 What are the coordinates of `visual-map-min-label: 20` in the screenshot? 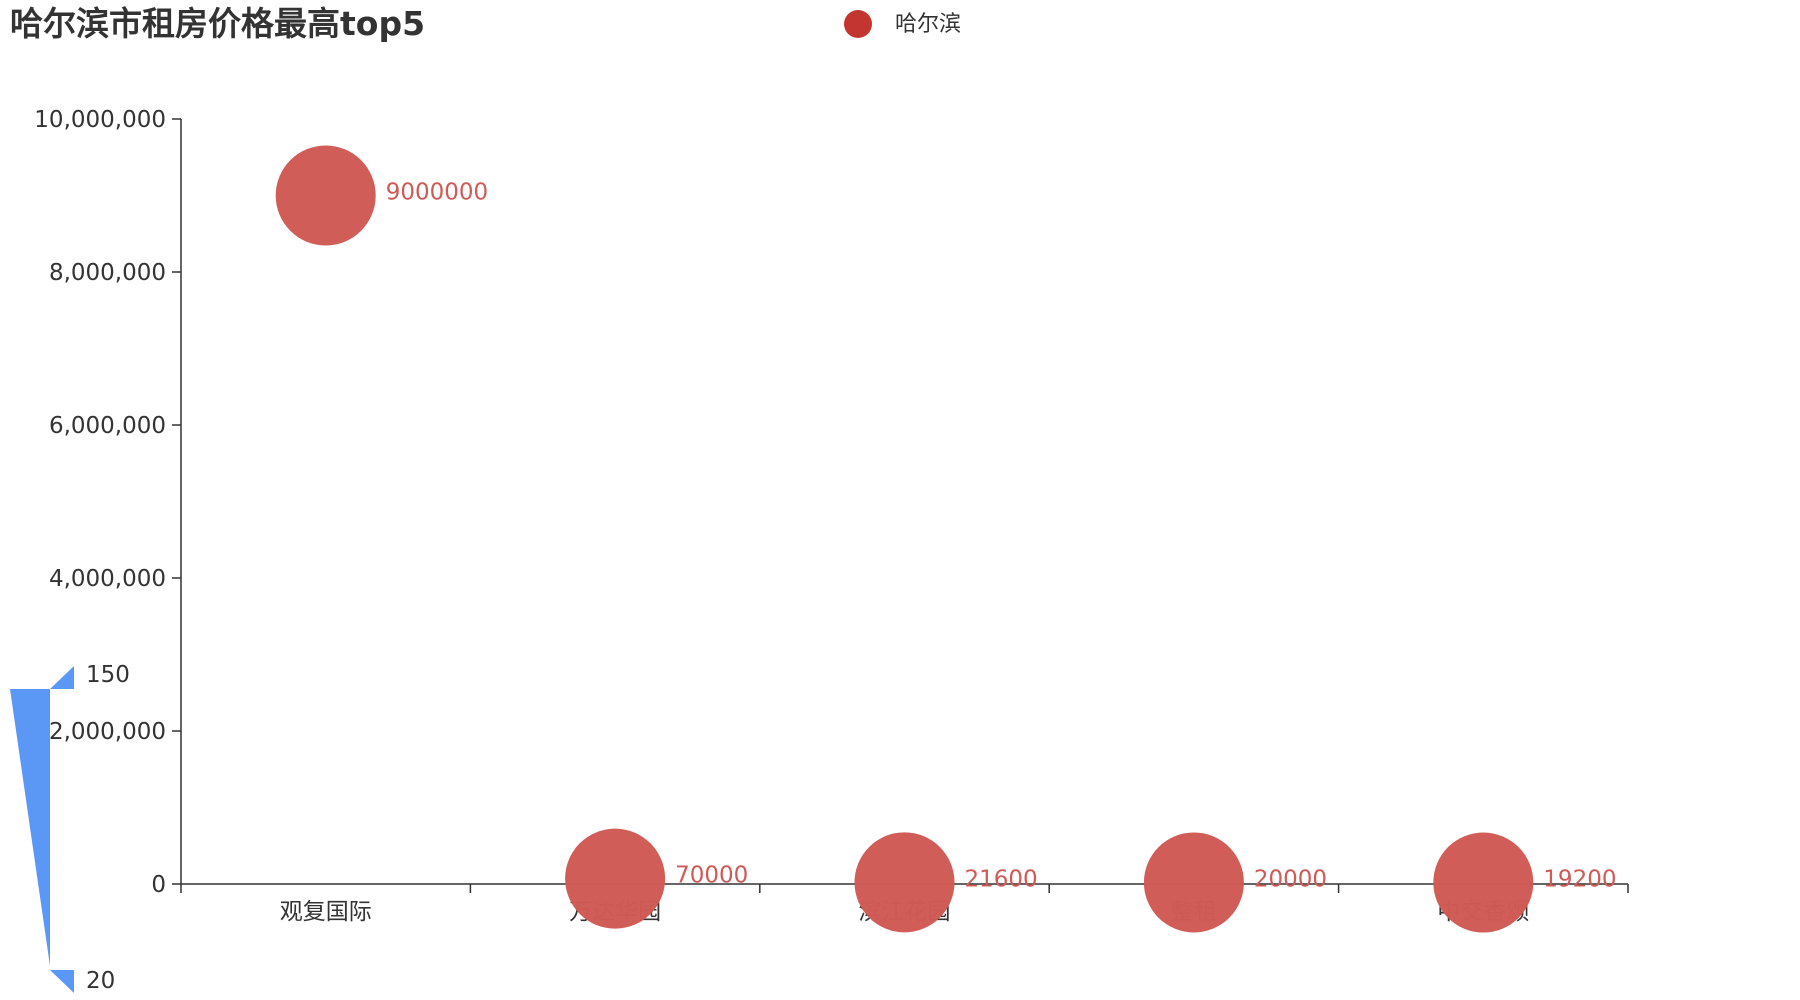 It's located at (100, 981).